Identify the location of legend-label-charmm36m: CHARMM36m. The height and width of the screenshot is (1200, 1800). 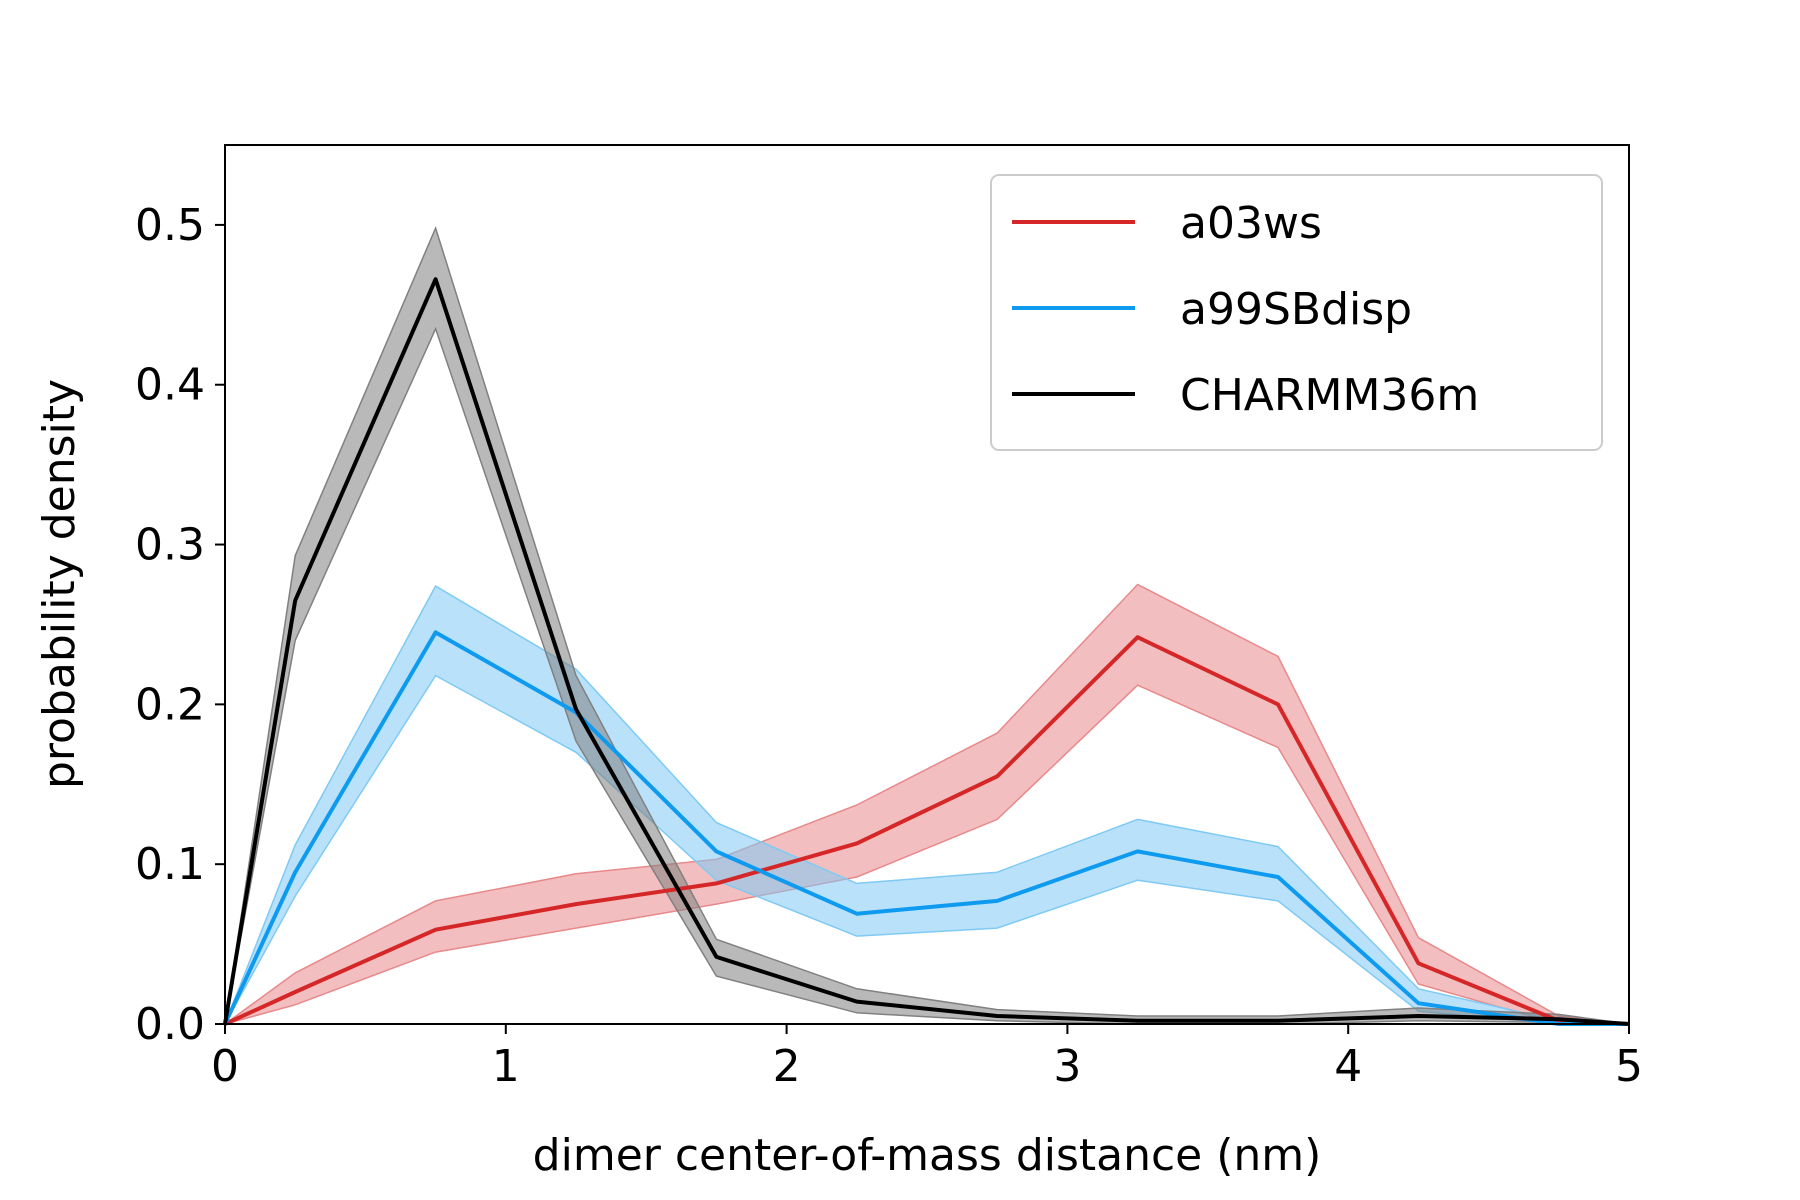
(1329, 395).